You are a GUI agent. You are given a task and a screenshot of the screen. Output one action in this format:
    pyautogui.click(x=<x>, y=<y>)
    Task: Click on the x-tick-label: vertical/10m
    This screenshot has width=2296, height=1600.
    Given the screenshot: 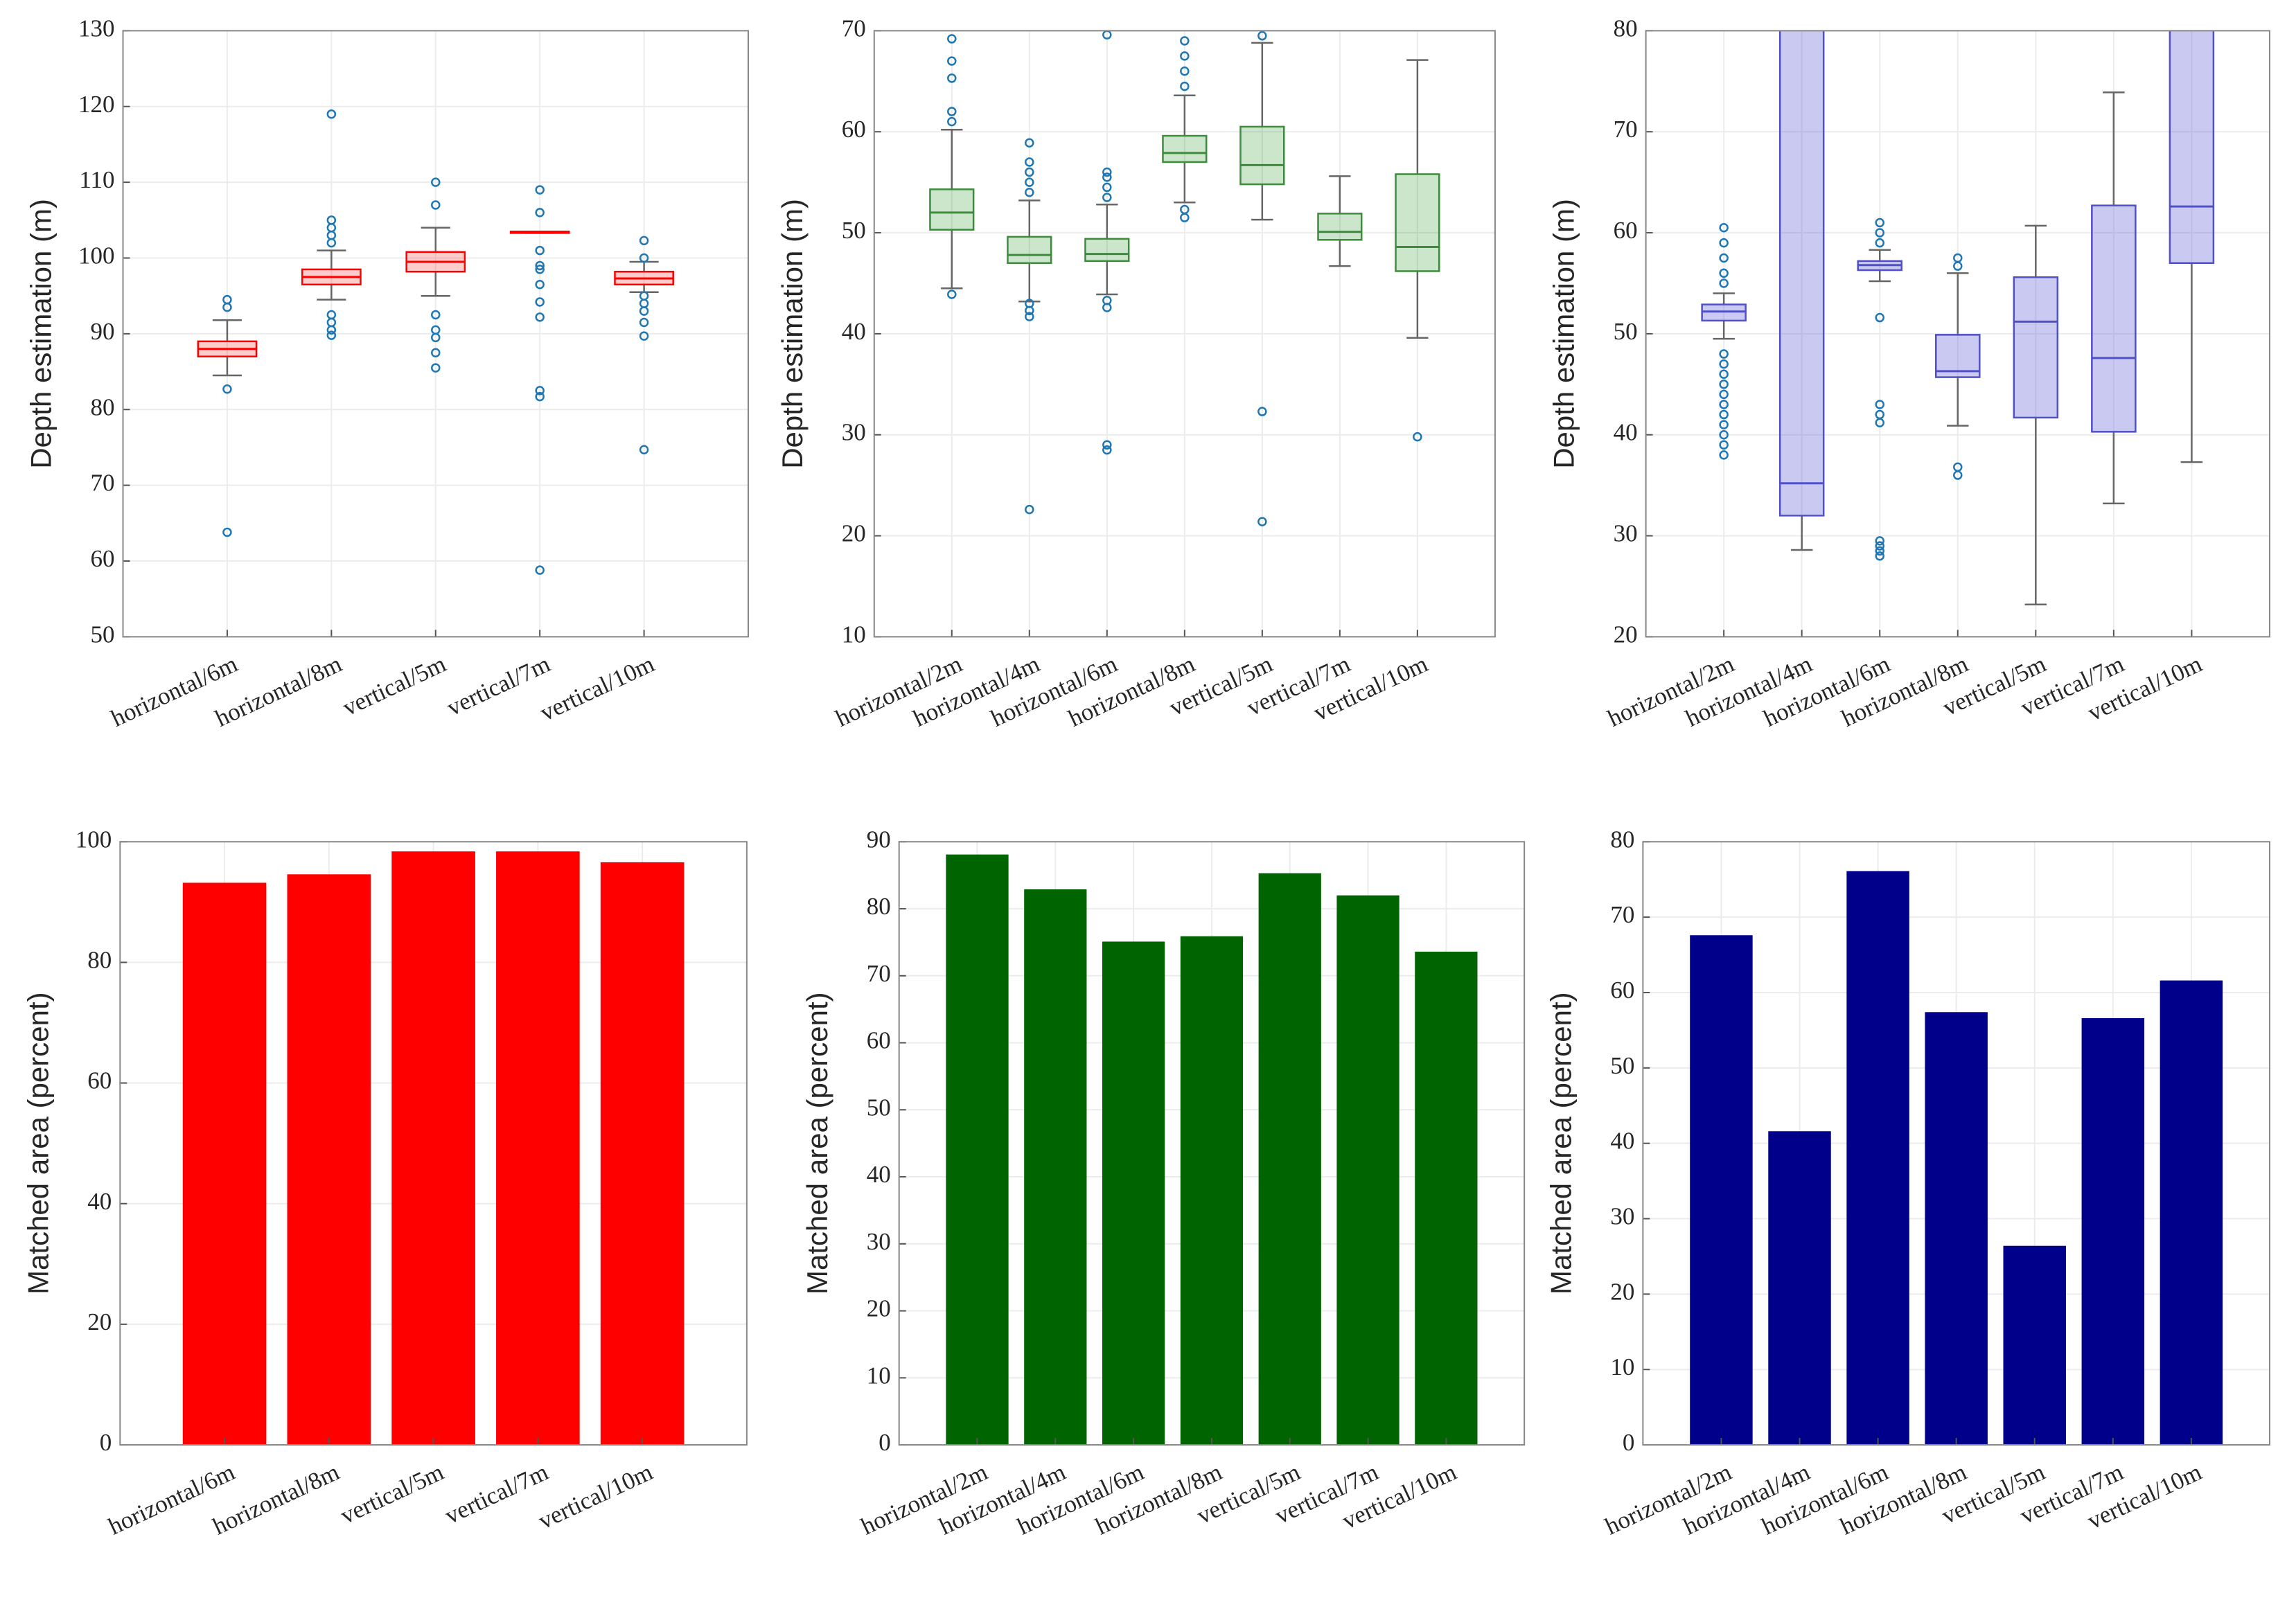 What is the action you would take?
    pyautogui.click(x=595, y=1496)
    